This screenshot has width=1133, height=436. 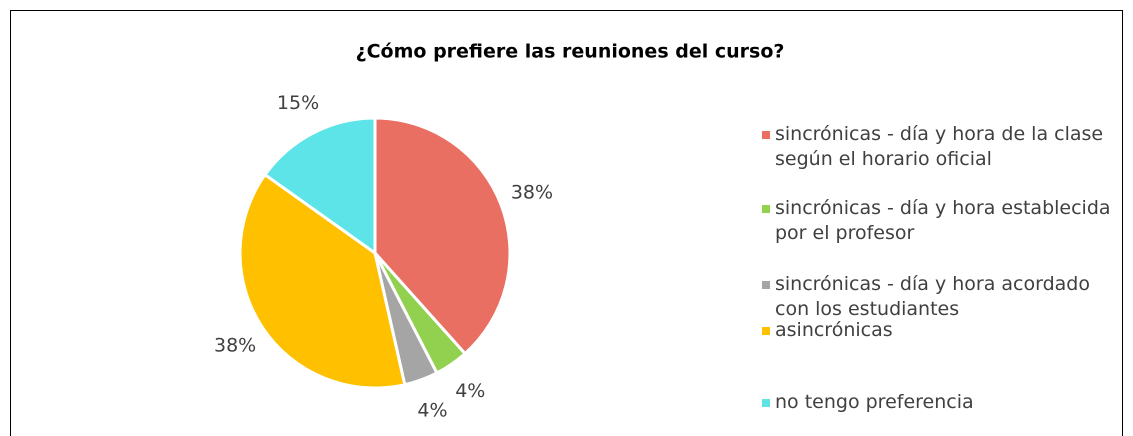 I want to click on legend-label: no tengo preferencia, so click(x=874, y=402).